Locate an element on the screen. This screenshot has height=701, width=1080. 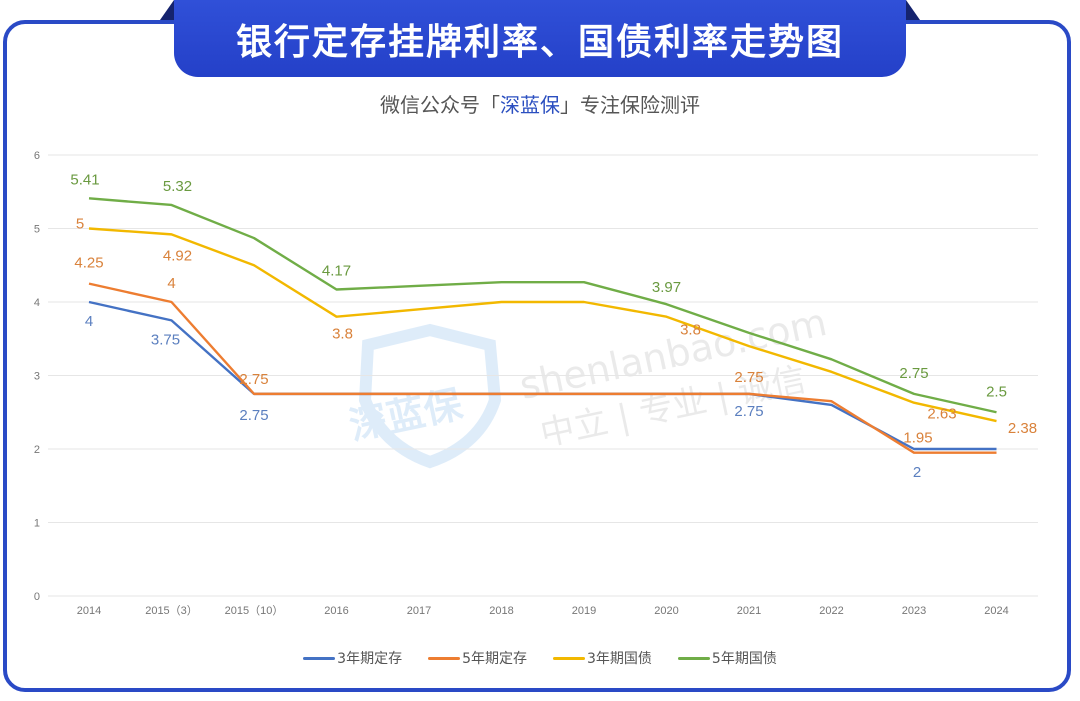
x-tick-label: 2019 is located at coordinates (584, 611).